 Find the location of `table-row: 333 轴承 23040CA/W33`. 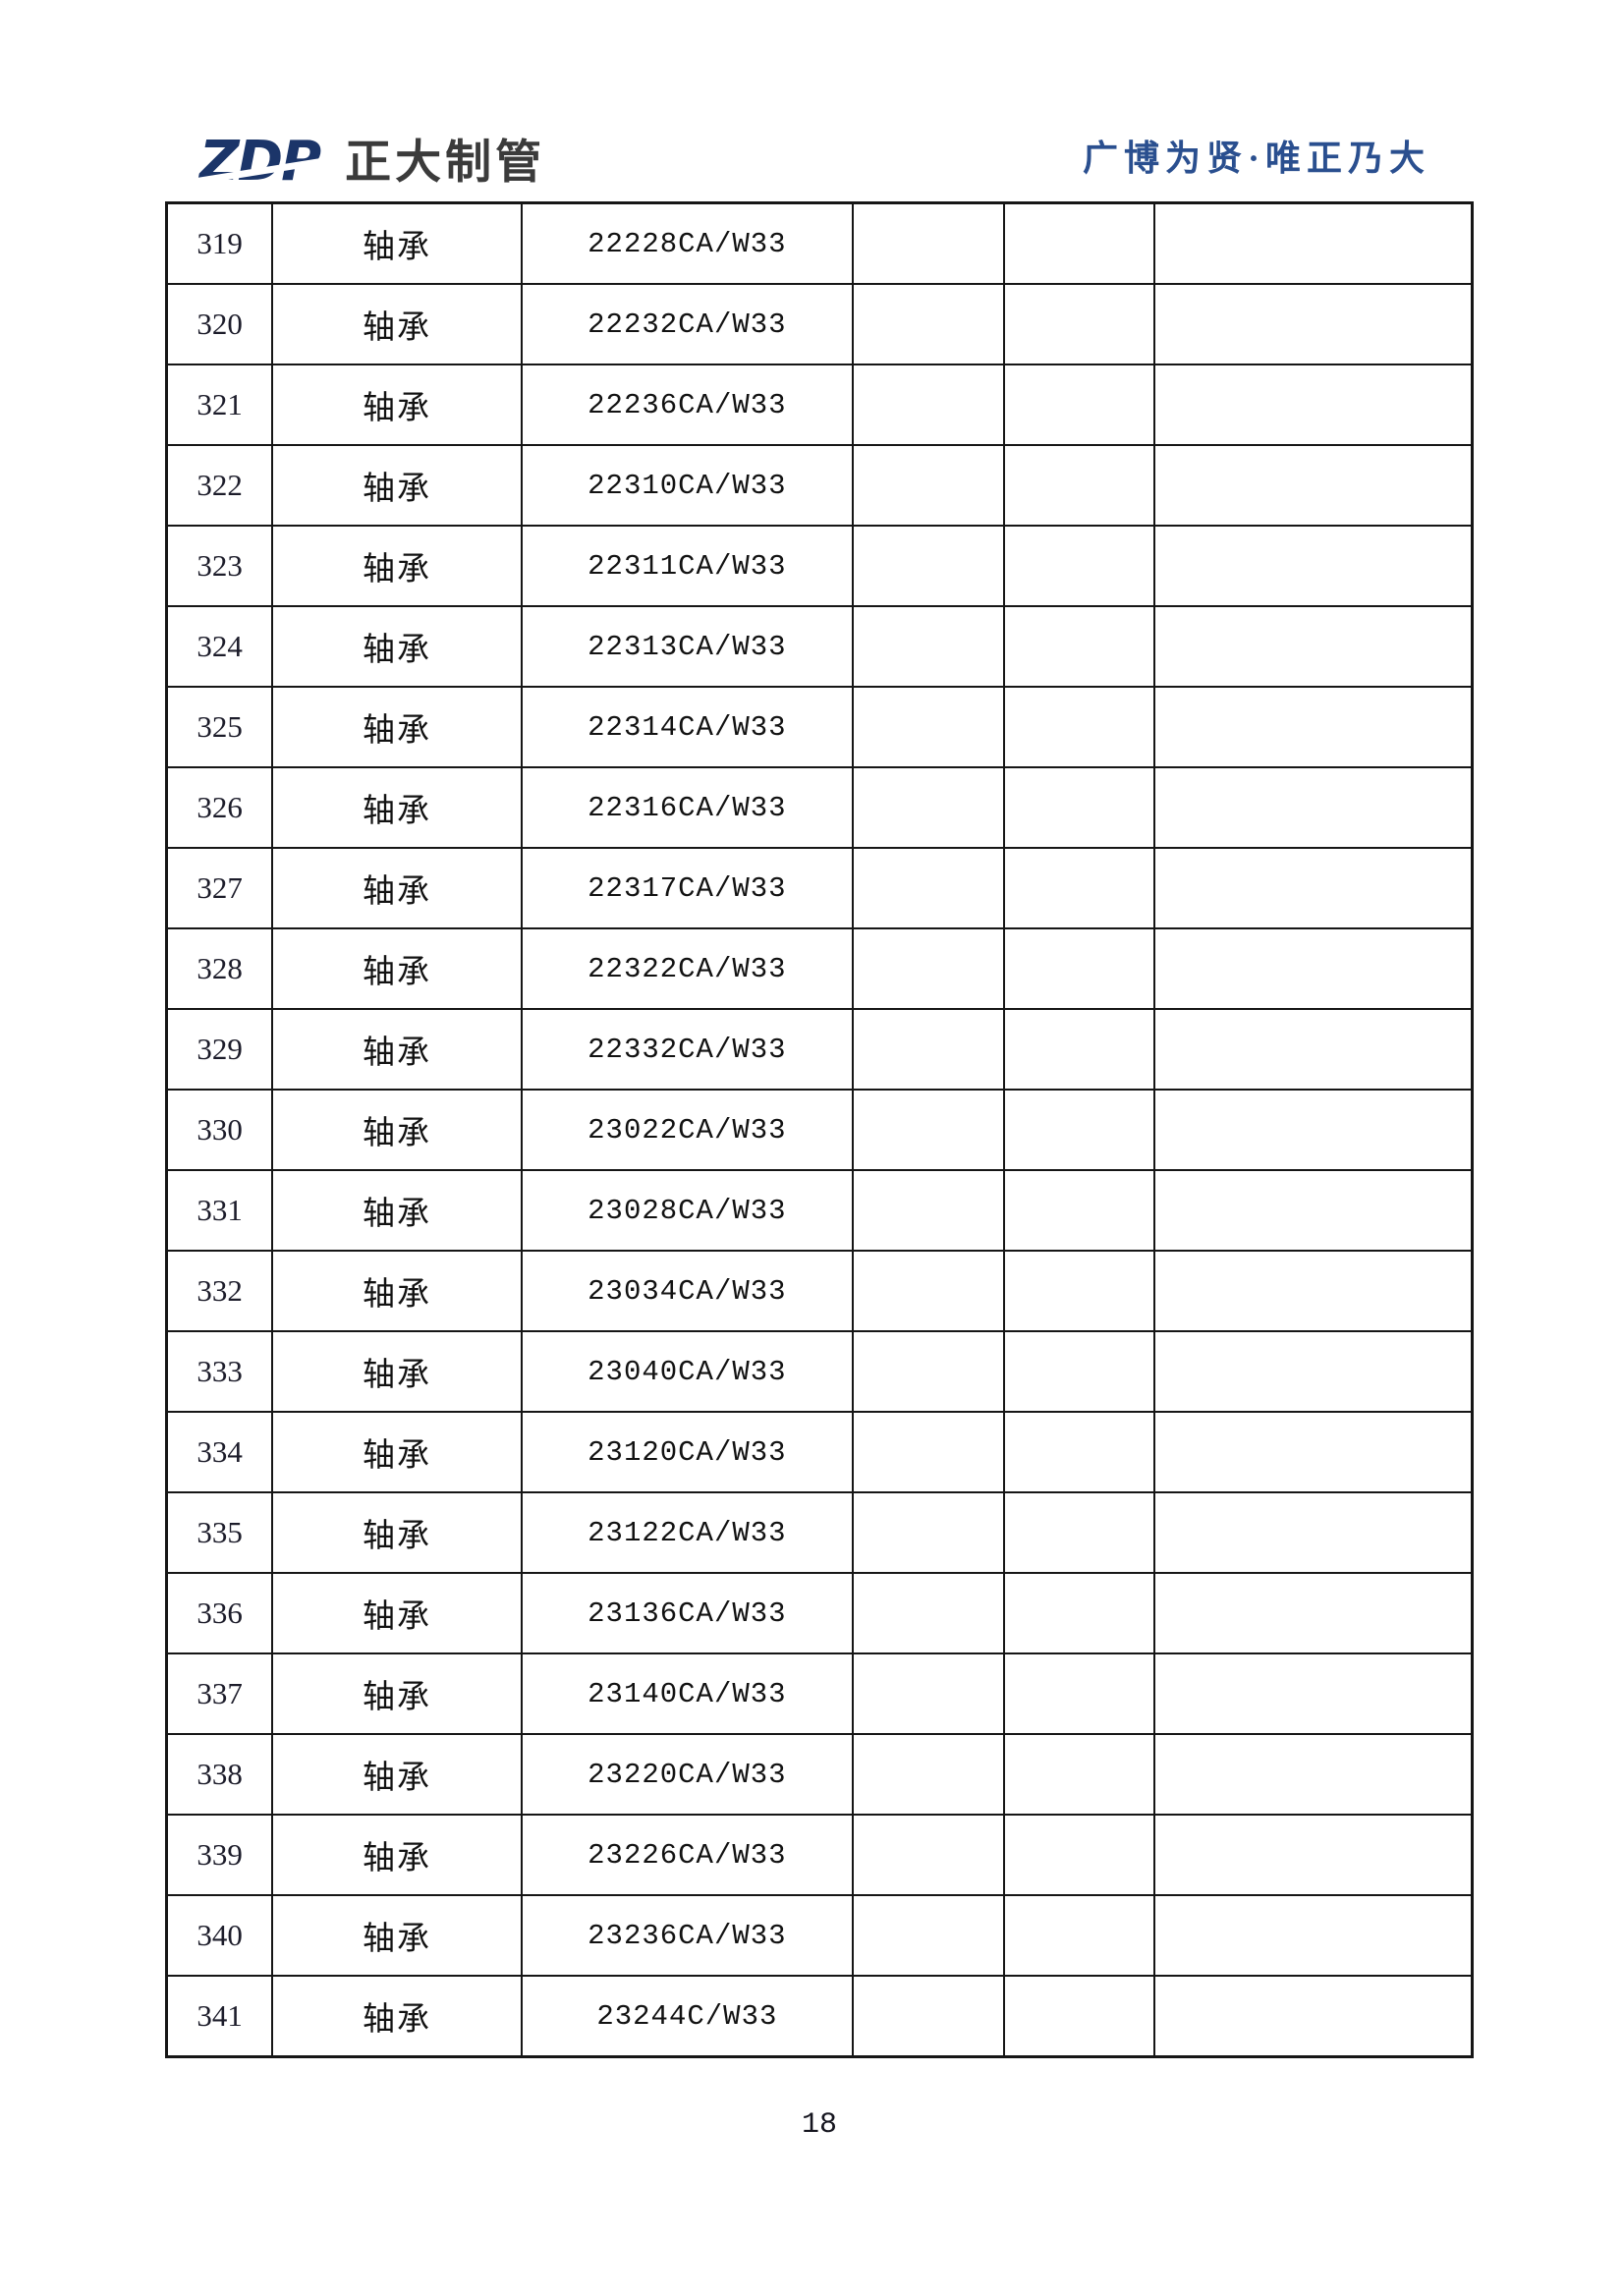

table-row: 333 轴承 23040CA/W33 is located at coordinates (820, 1371).